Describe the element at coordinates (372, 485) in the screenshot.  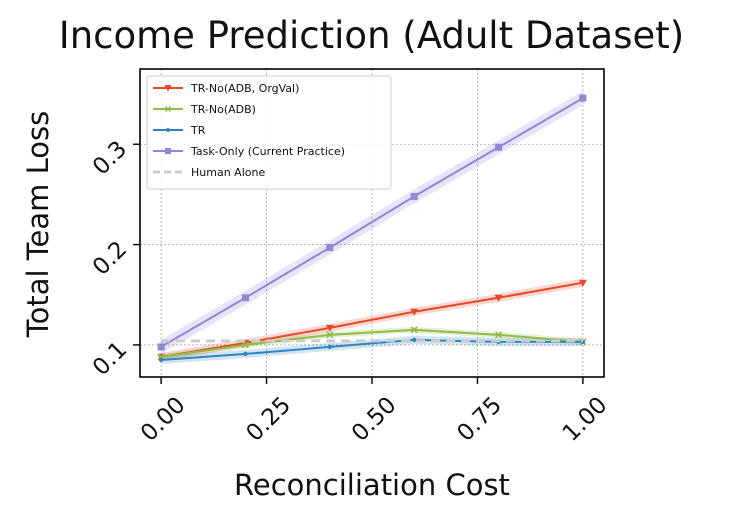
I see `x-axis-label: Reconciliation Cost` at that location.